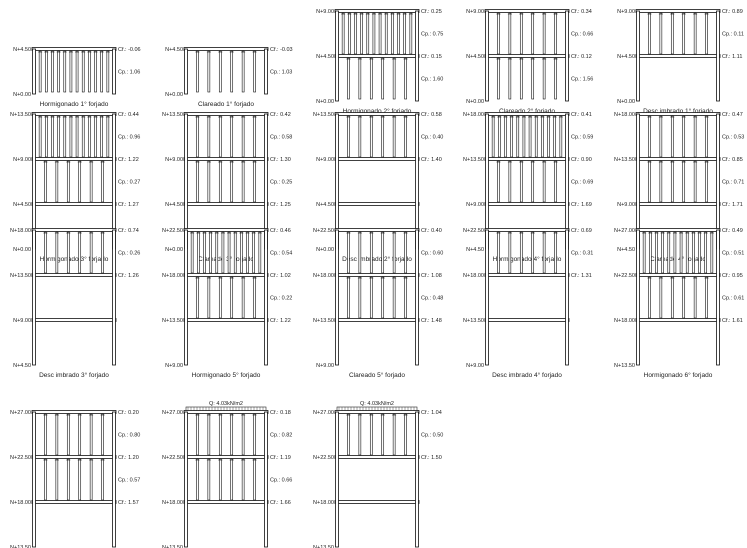  Describe the element at coordinates (377, 406) in the screenshot. I see `distributed-load: Q: 4.03kN/m2` at that location.